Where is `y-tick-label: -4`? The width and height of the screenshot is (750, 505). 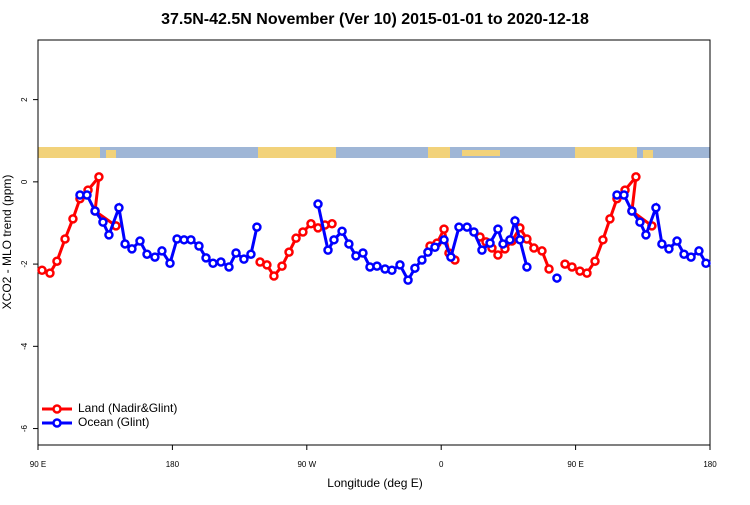
y-tick-label: -4 is located at coordinates (24, 346).